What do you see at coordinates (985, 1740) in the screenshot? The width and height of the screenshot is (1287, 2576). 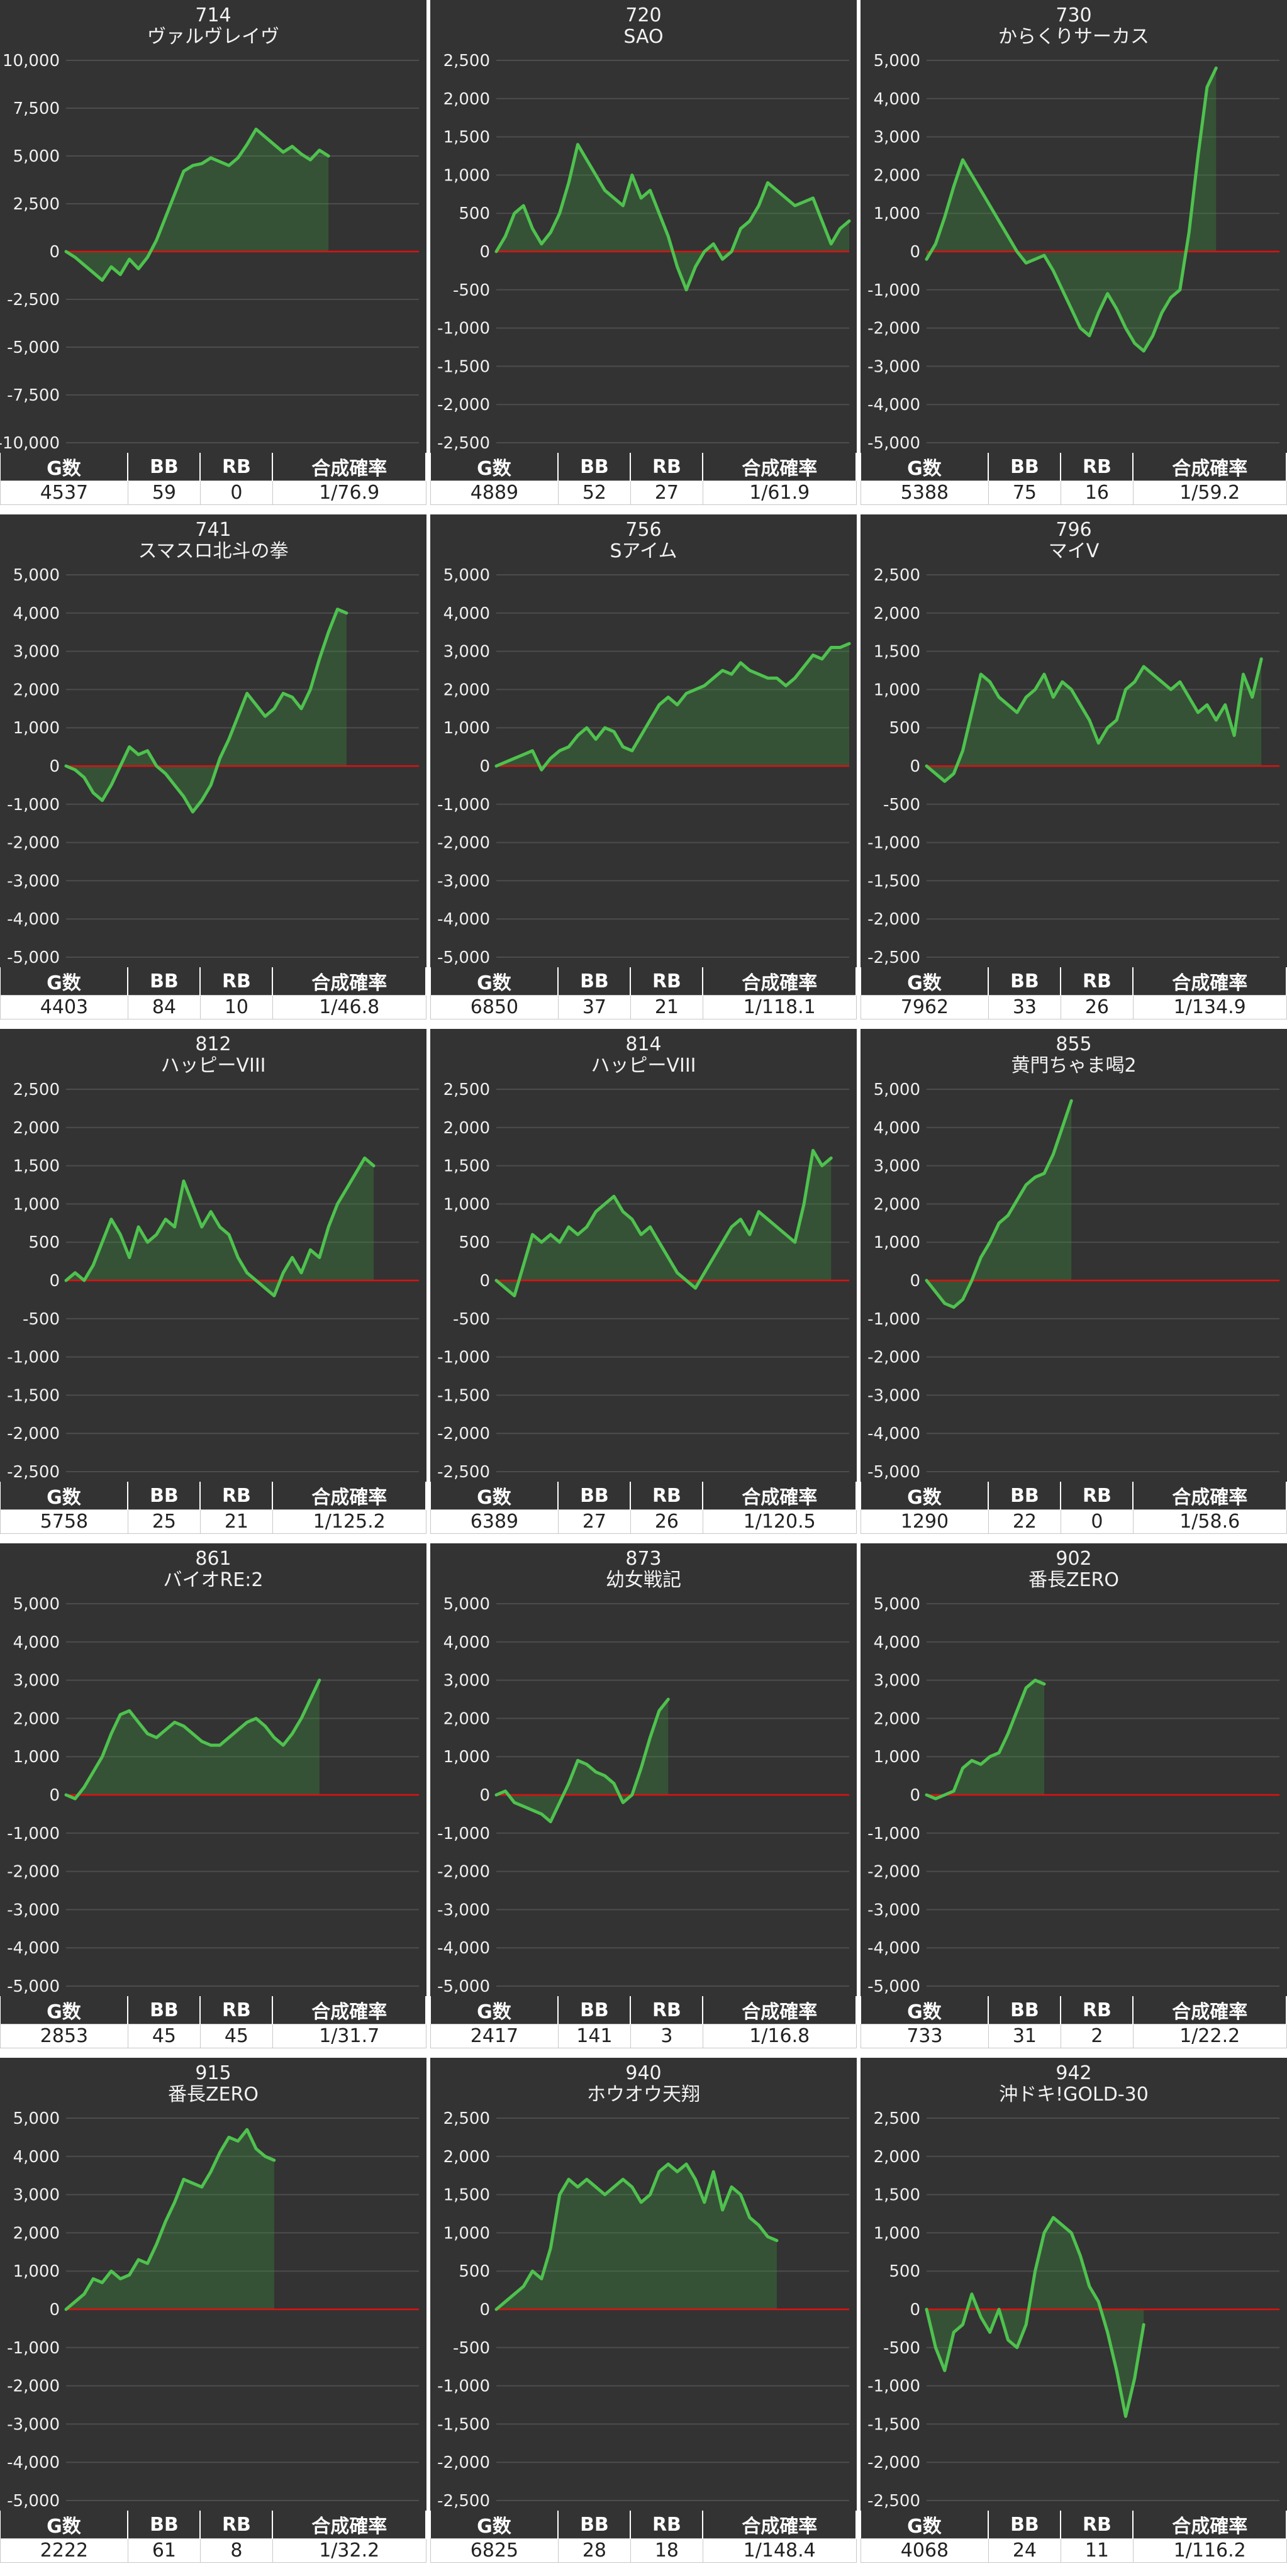 I see `series-line` at bounding box center [985, 1740].